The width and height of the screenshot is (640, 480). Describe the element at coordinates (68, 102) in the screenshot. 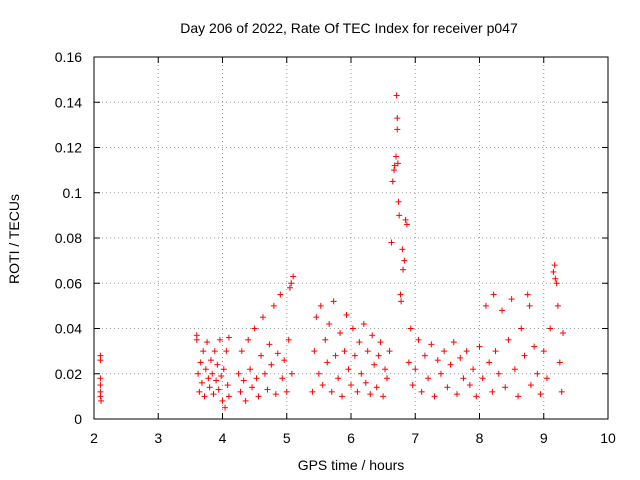

I see `y-tick-label: 0.14` at that location.